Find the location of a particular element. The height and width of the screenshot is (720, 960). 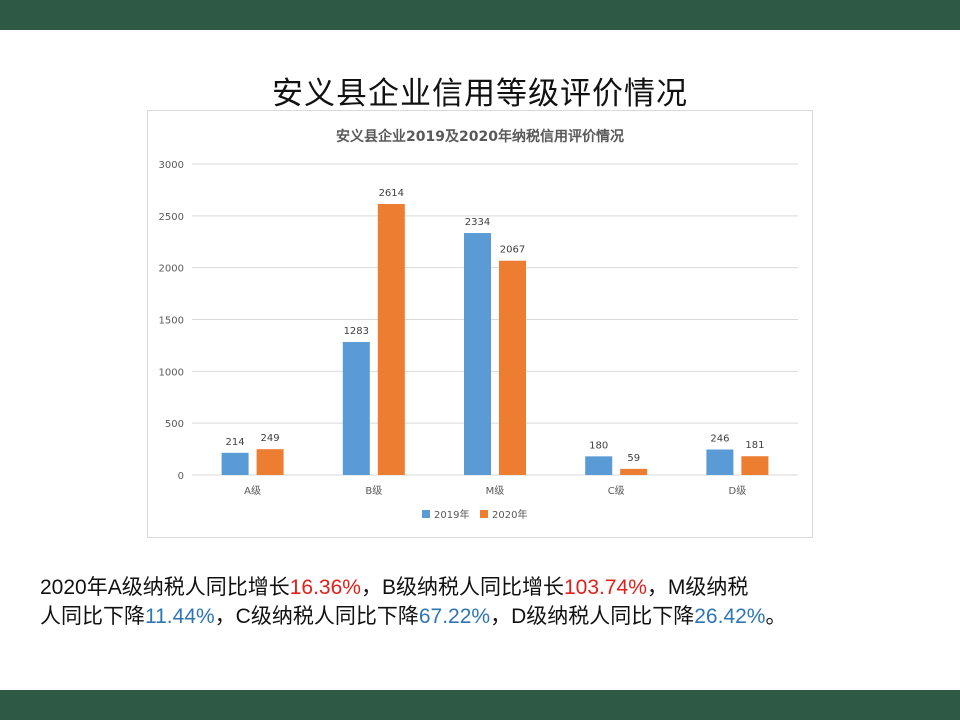

data-label: 180 is located at coordinates (598, 445).